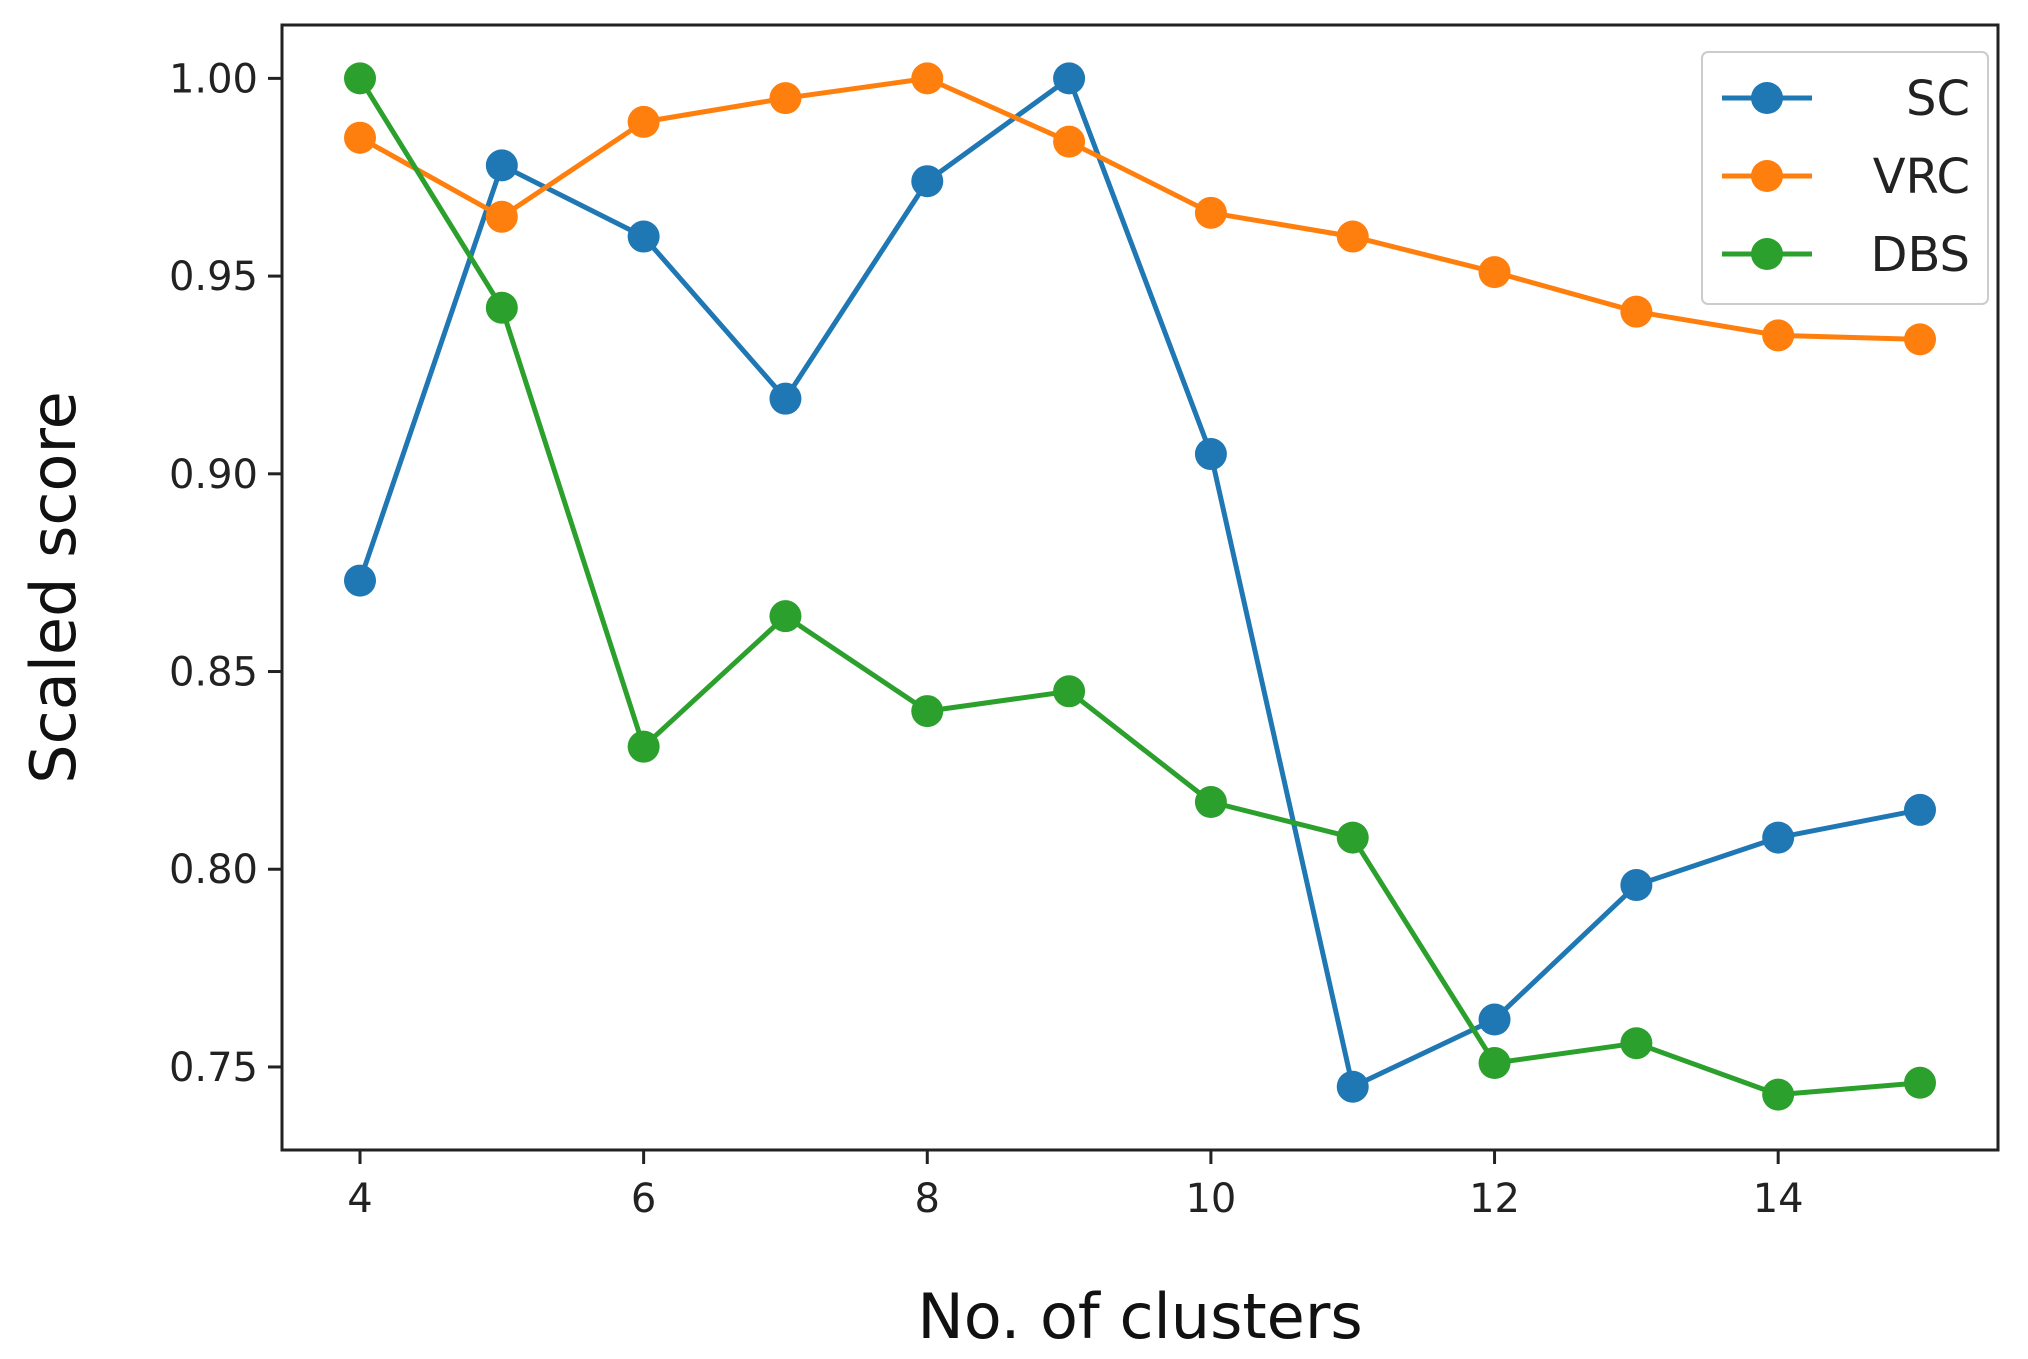 Image resolution: width=2028 pixels, height=1359 pixels. Describe the element at coordinates (1494, 1199) in the screenshot. I see `x-tick-label: 12` at that location.